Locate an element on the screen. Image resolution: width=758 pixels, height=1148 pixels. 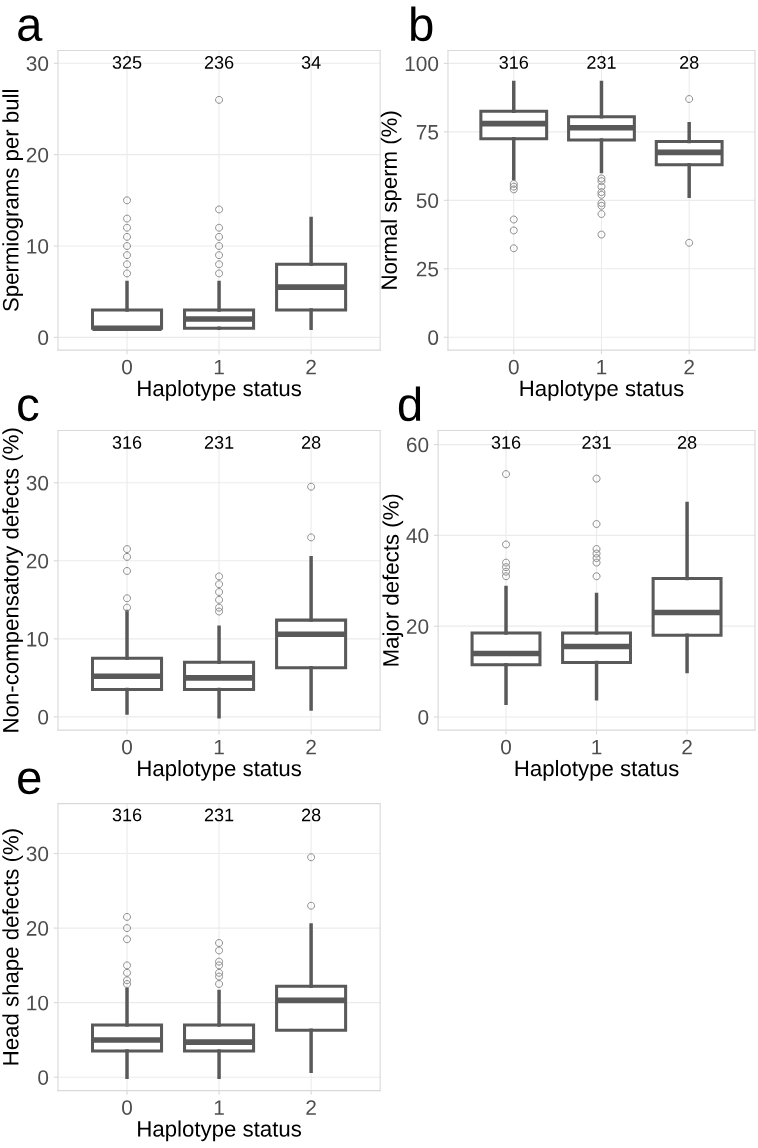
annotation: 236 is located at coordinates (219, 62).